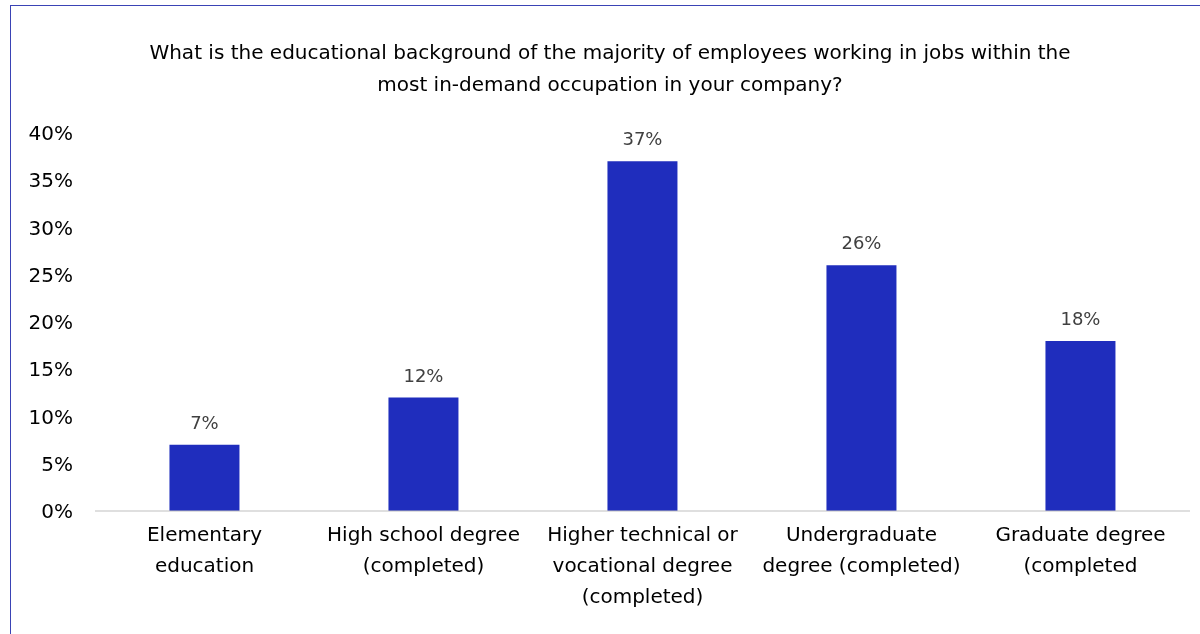 The height and width of the screenshot is (634, 1200). I want to click on x-tick-label: Undergraduate degree (completed), so click(861, 549).